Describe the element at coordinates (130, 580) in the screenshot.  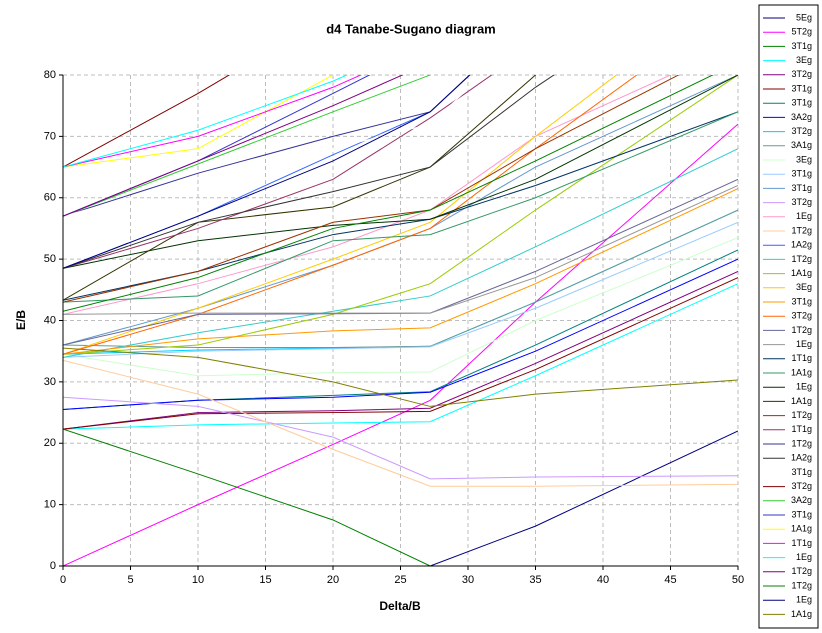
I see `x-tick-label: 5` at that location.